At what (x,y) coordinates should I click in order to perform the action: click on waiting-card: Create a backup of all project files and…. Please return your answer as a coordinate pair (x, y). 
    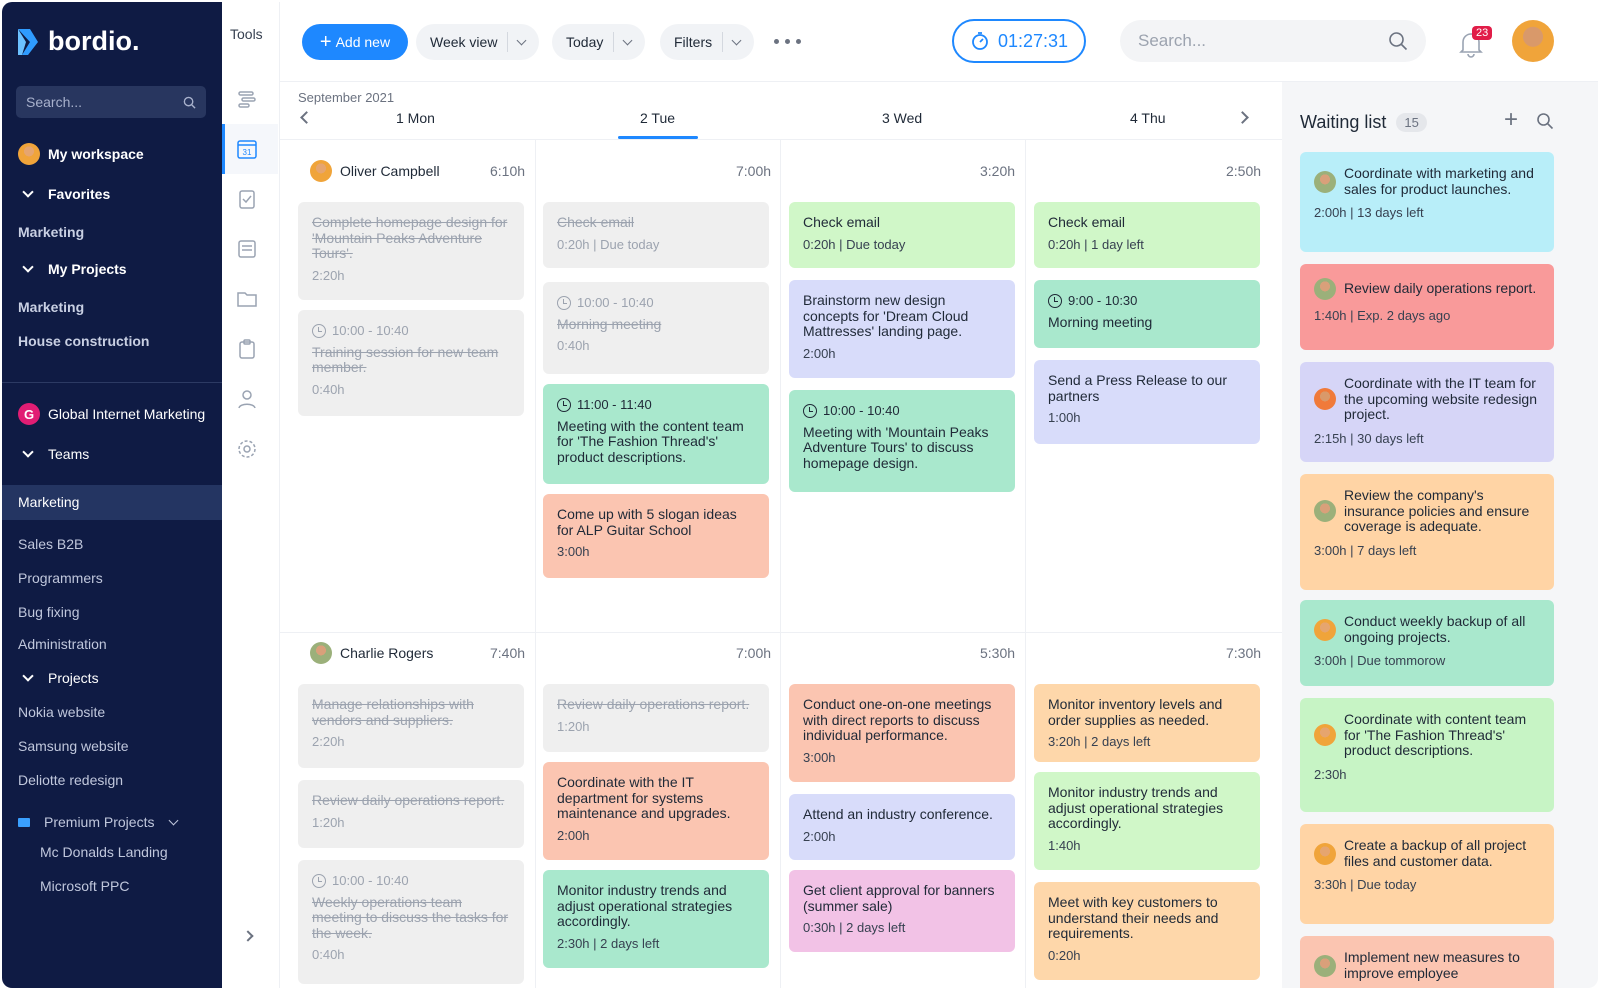
    Looking at the image, I should click on (1427, 874).